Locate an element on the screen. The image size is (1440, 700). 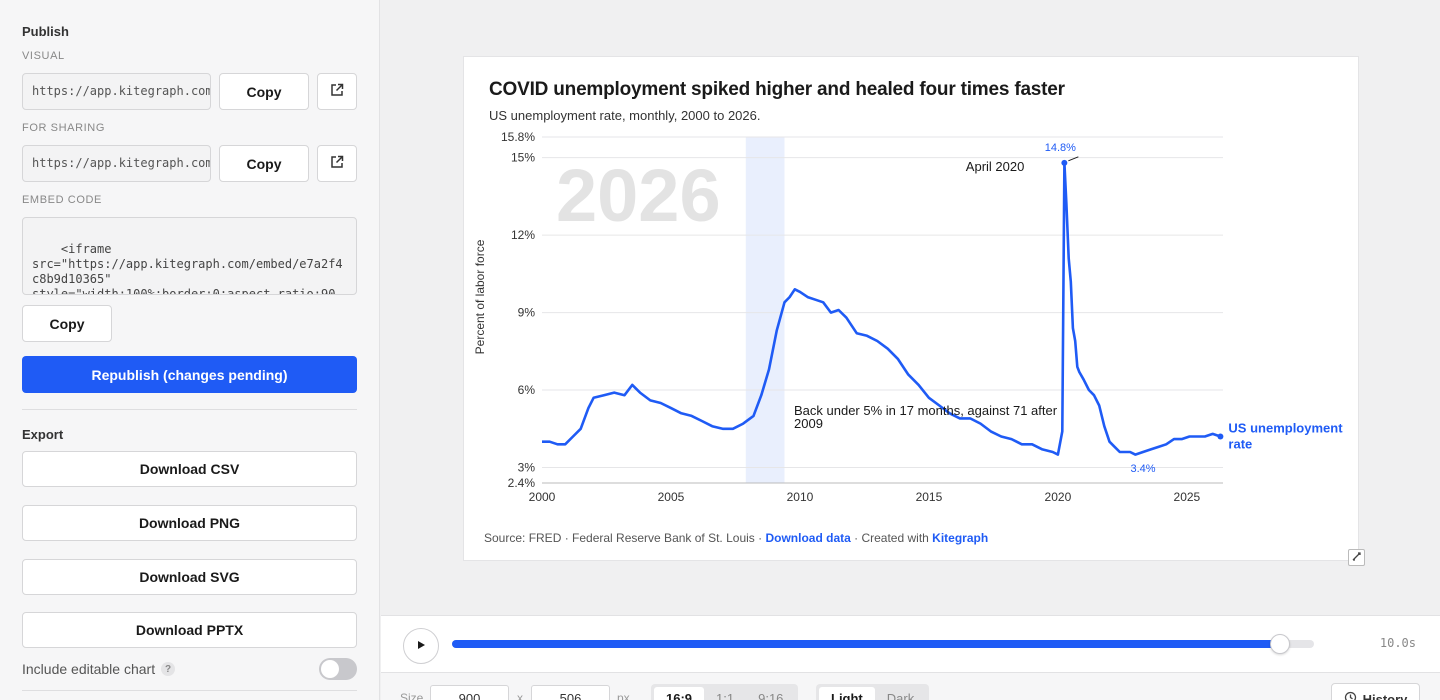
unit-label: px is located at coordinates (623, 695).